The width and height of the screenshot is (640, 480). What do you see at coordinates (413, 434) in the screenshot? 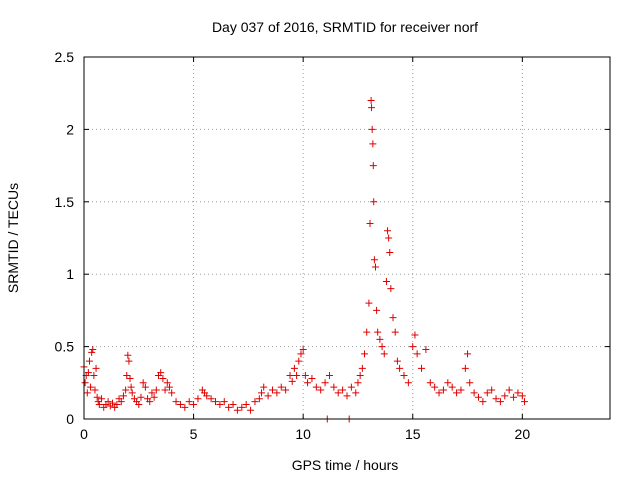
I see `x-tick-label: 15` at bounding box center [413, 434].